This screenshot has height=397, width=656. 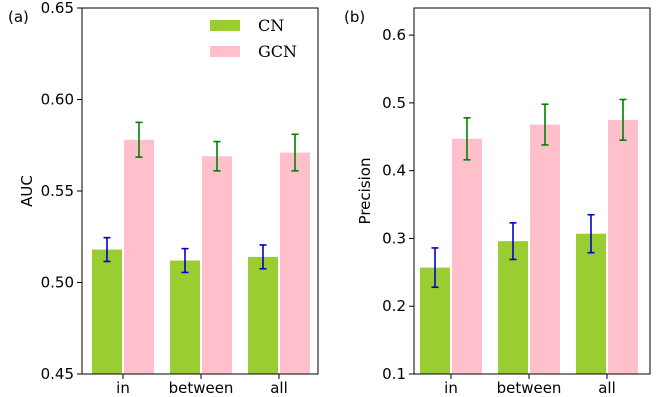 I want to click on y-tick-label-0.55: 0.55, so click(x=57, y=191).